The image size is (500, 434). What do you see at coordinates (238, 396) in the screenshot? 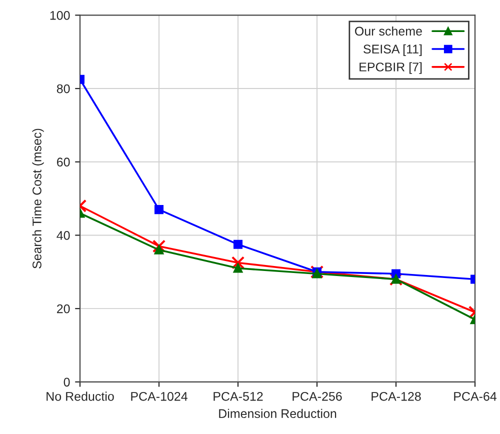
I see `x-tick-label: PCA-512` at bounding box center [238, 396].